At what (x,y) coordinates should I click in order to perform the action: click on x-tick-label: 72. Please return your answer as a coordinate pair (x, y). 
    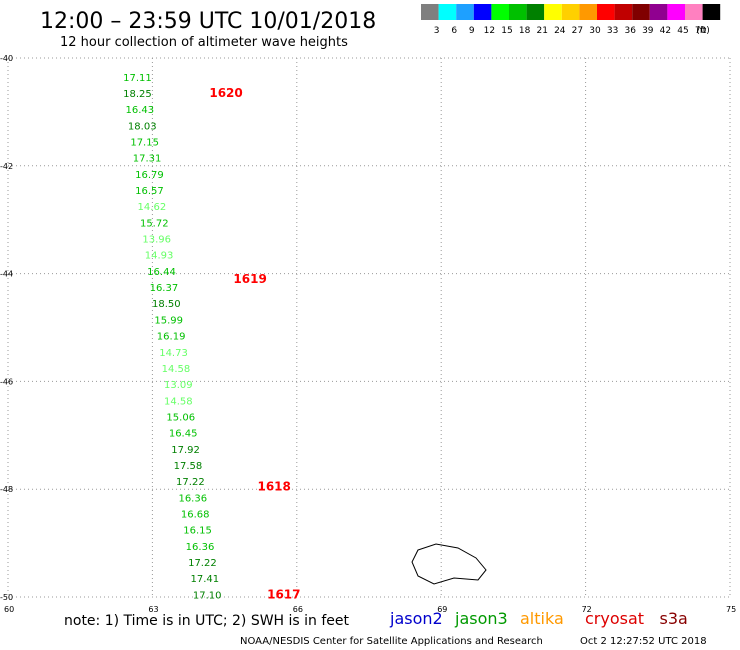
    Looking at the image, I should click on (587, 609).